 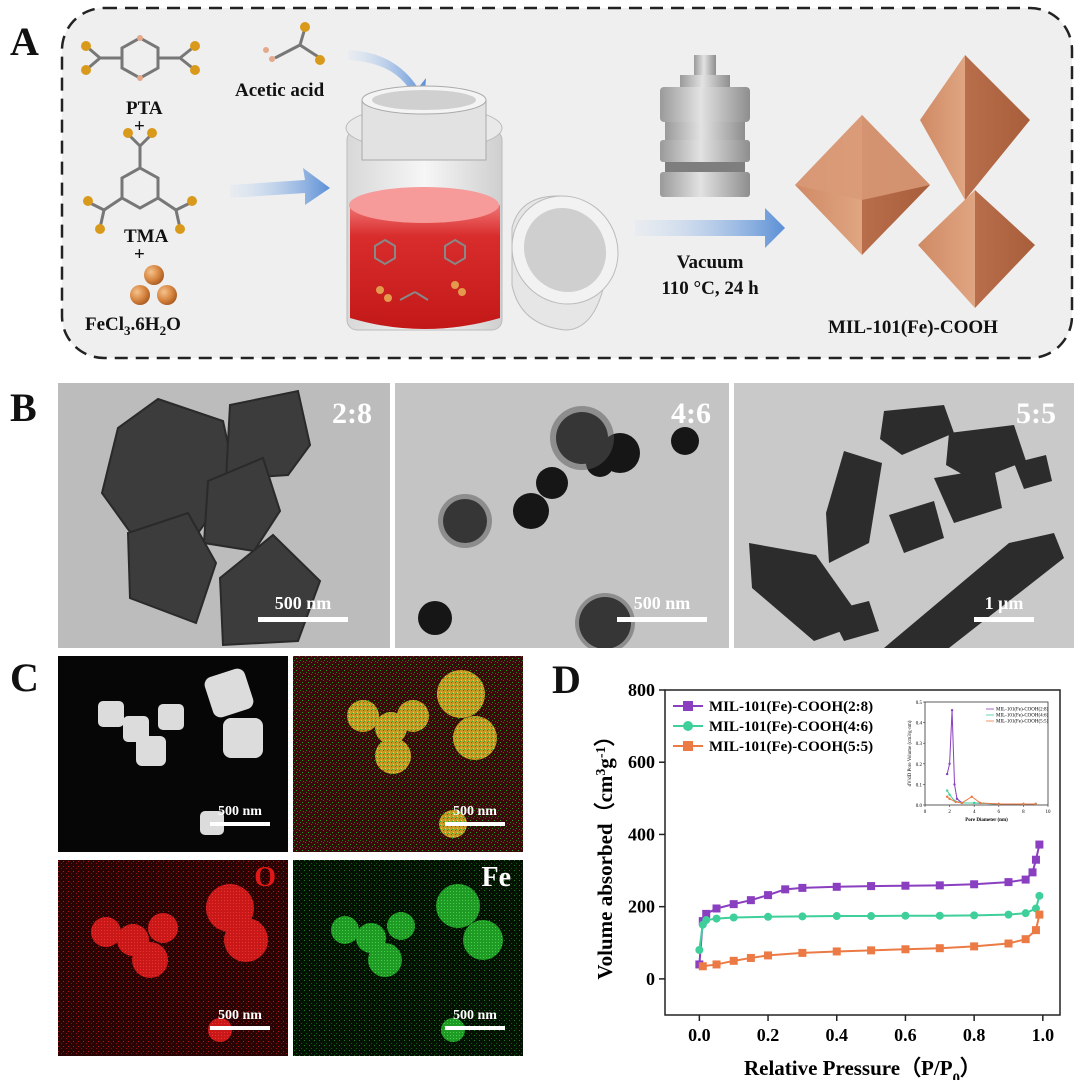 I want to click on pta-molecule, so click(x=140, y=58).